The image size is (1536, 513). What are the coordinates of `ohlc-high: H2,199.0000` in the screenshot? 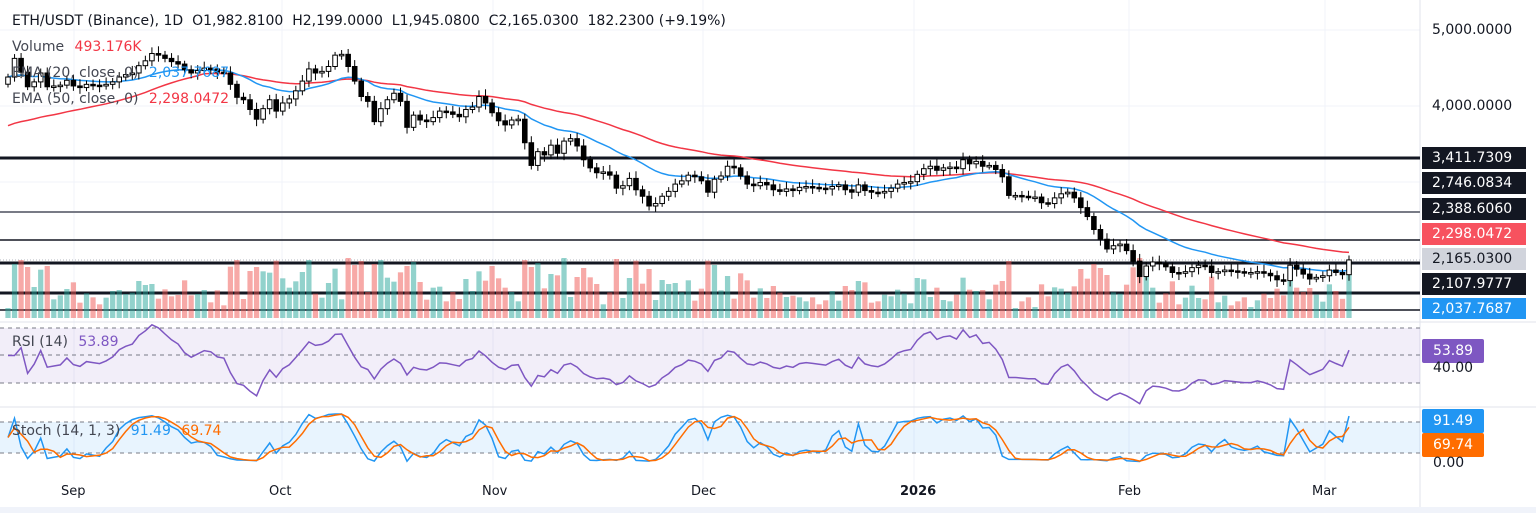 It's located at (337, 21).